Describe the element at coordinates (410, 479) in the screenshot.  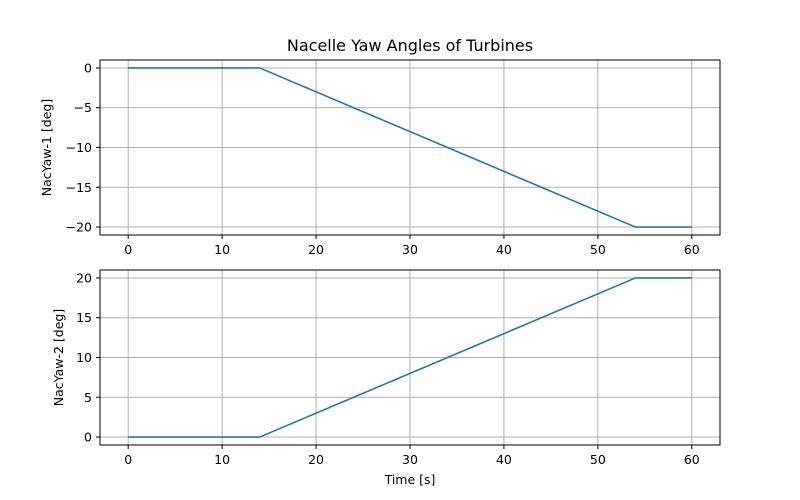
I see `x-axis-label: Time [s]` at that location.